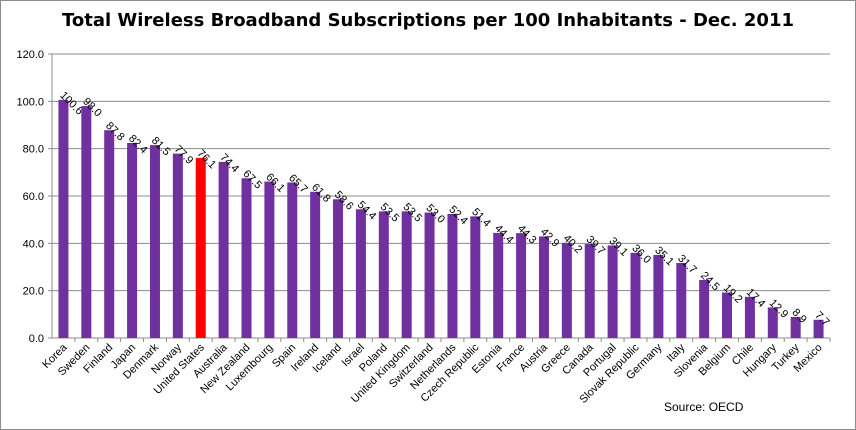 The height and width of the screenshot is (430, 856). What do you see at coordinates (33, 292) in the screenshot?
I see `y-tick-label: 20.0` at bounding box center [33, 292].